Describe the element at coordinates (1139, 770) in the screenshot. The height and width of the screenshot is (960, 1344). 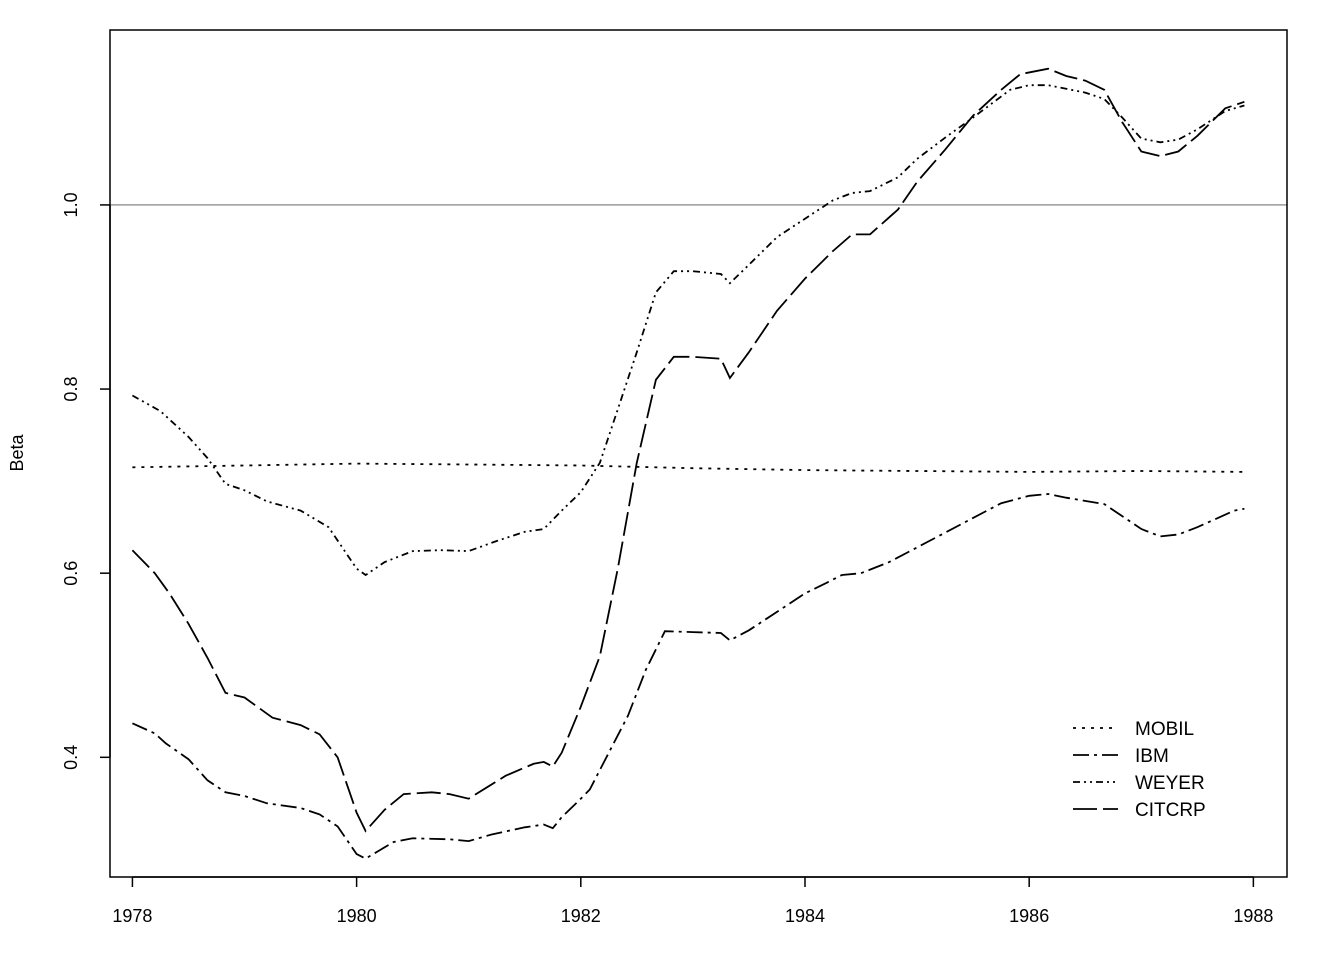
I see `legend: MOBIL IBM WEYER CITCRP` at that location.